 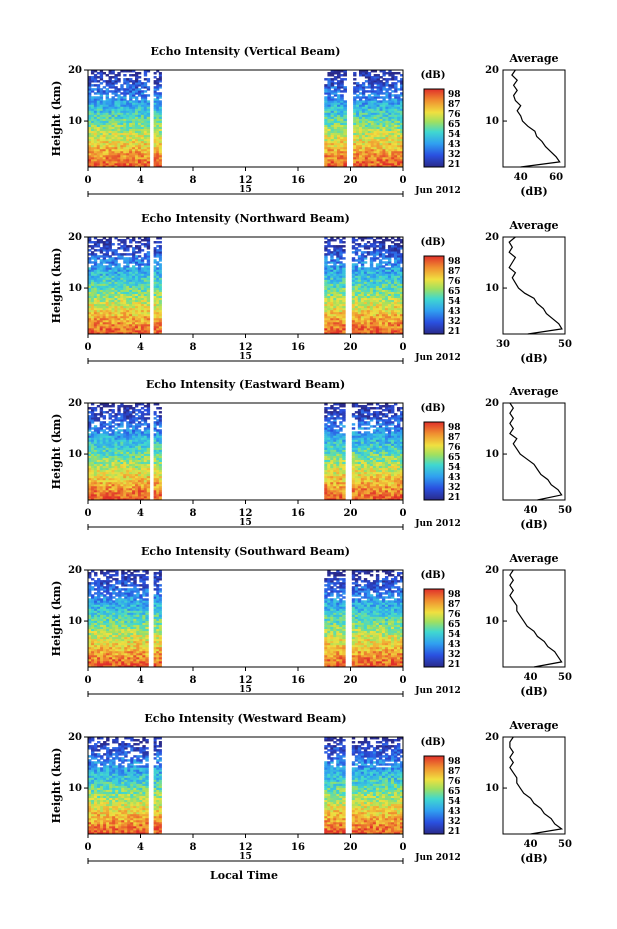 What do you see at coordinates (492, 70) in the screenshot?
I see `profile-y-tick-label: 20` at bounding box center [492, 70].